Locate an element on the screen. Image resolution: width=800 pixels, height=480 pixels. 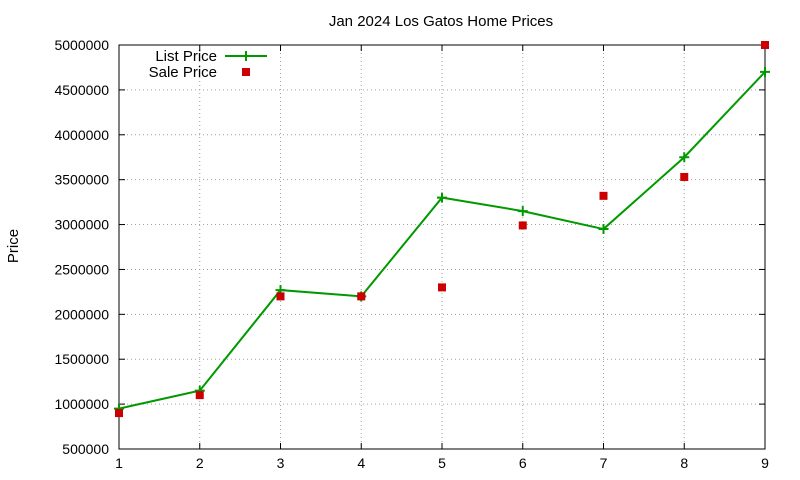
x-tick-label: 3 is located at coordinates (281, 463).